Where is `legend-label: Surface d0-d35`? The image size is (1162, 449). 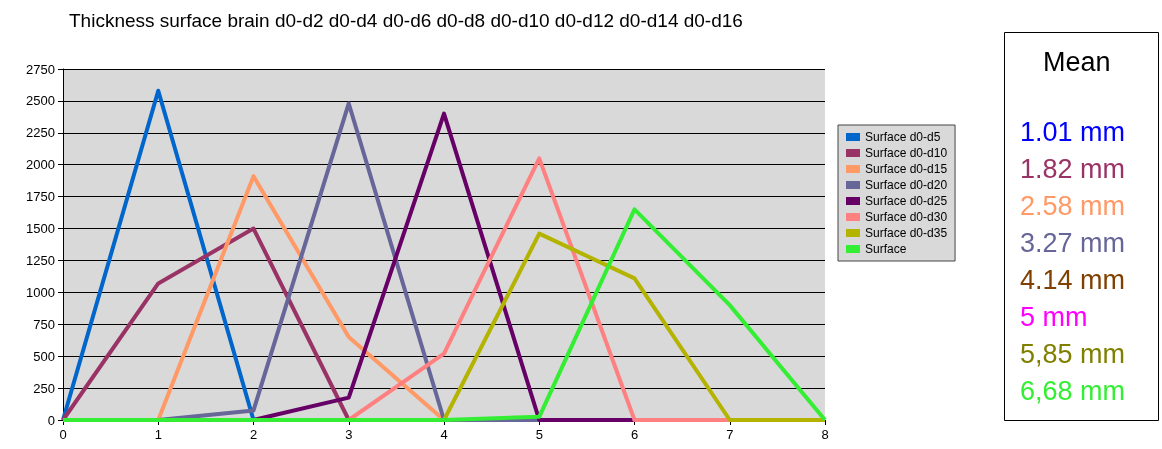 legend-label: Surface d0-d35 is located at coordinates (906, 233).